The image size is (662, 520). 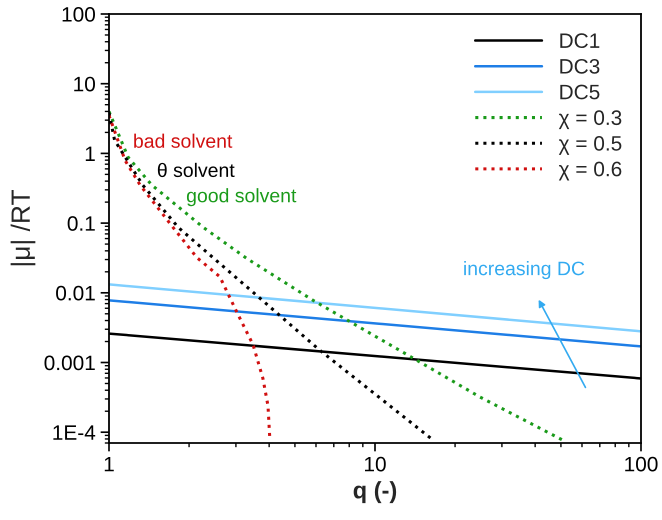 I want to click on y-tick-label: 0.001, so click(x=69, y=363).